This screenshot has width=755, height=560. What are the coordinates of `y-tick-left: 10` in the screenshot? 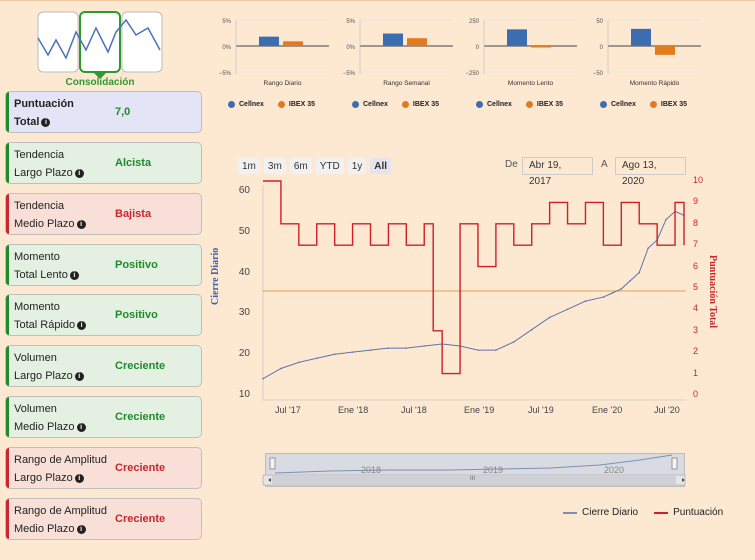 It's located at (244, 394).